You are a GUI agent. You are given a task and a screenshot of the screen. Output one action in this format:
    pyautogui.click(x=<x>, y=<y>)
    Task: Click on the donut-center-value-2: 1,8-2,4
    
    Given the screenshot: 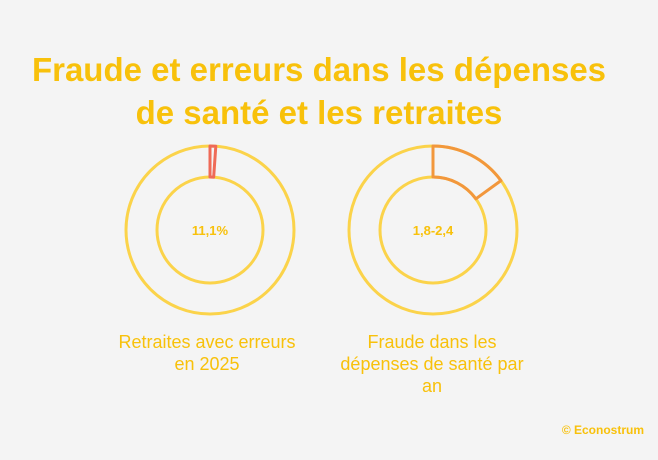 What is the action you would take?
    pyautogui.click(x=433, y=230)
    